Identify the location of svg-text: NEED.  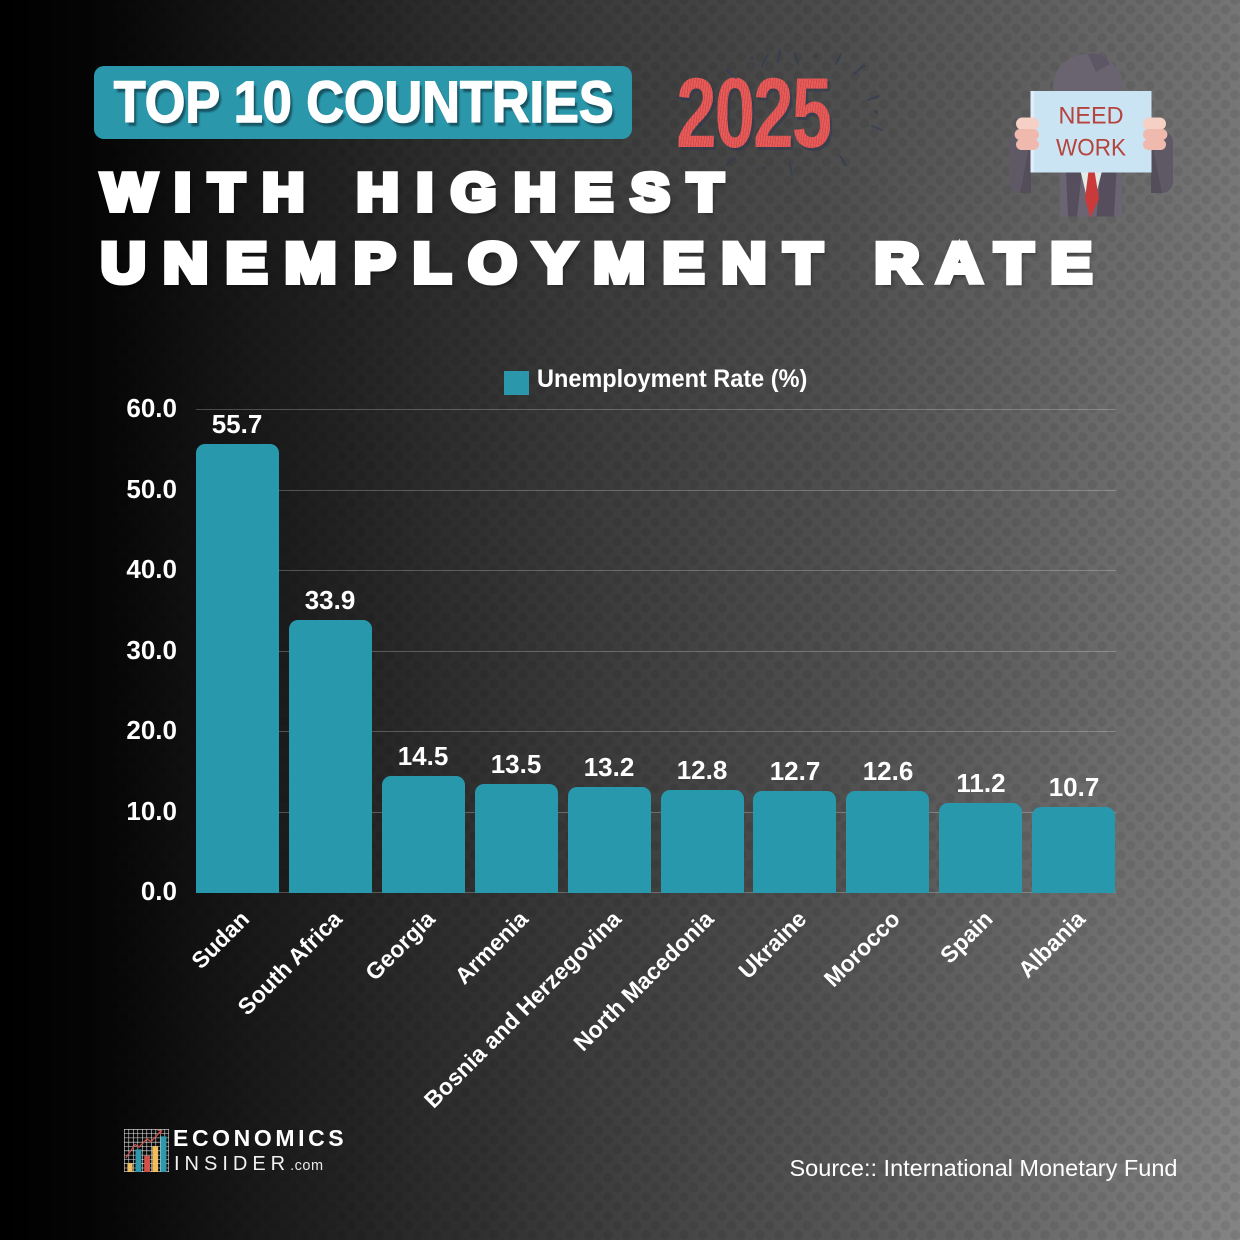
(1091, 116).